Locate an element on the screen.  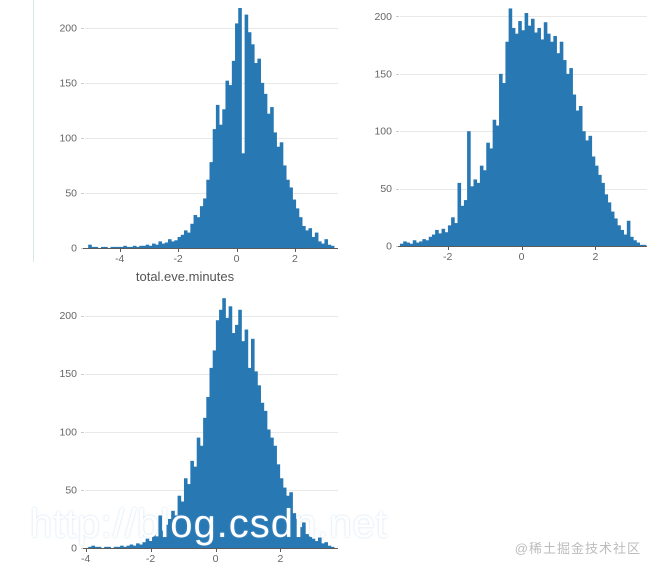
y-tick-label: 150 is located at coordinates (68, 83).